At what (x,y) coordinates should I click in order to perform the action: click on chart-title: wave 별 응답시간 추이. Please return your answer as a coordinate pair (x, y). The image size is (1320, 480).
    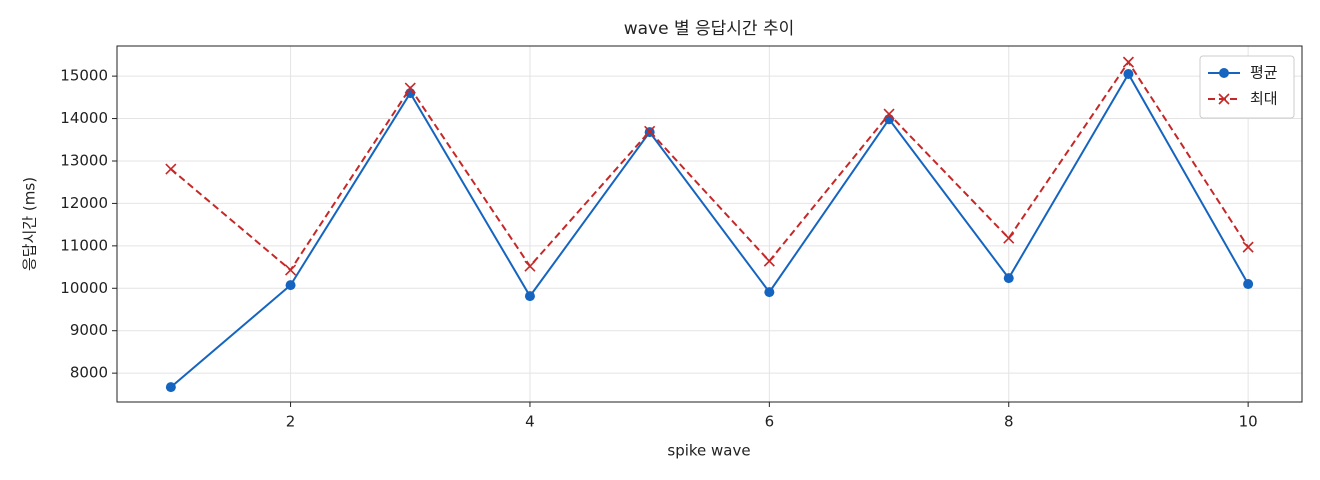
    Looking at the image, I should click on (709, 29).